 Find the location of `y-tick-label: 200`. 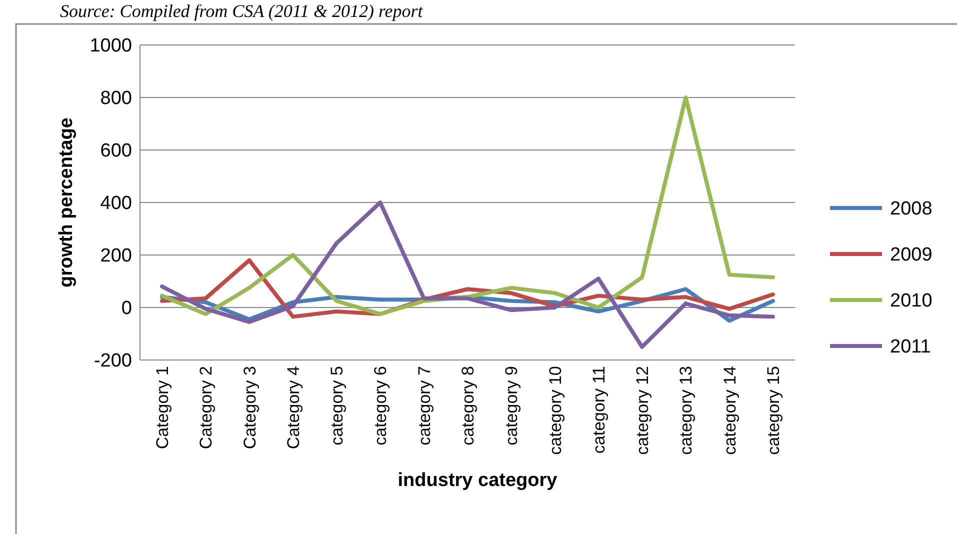

y-tick-label: 200 is located at coordinates (116, 256).